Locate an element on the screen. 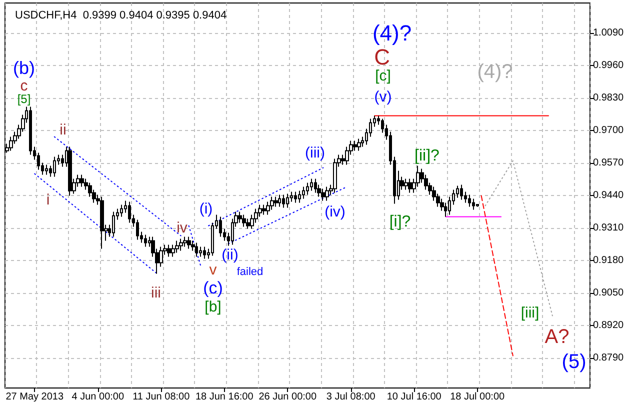  annotation: v is located at coordinates (213, 270).